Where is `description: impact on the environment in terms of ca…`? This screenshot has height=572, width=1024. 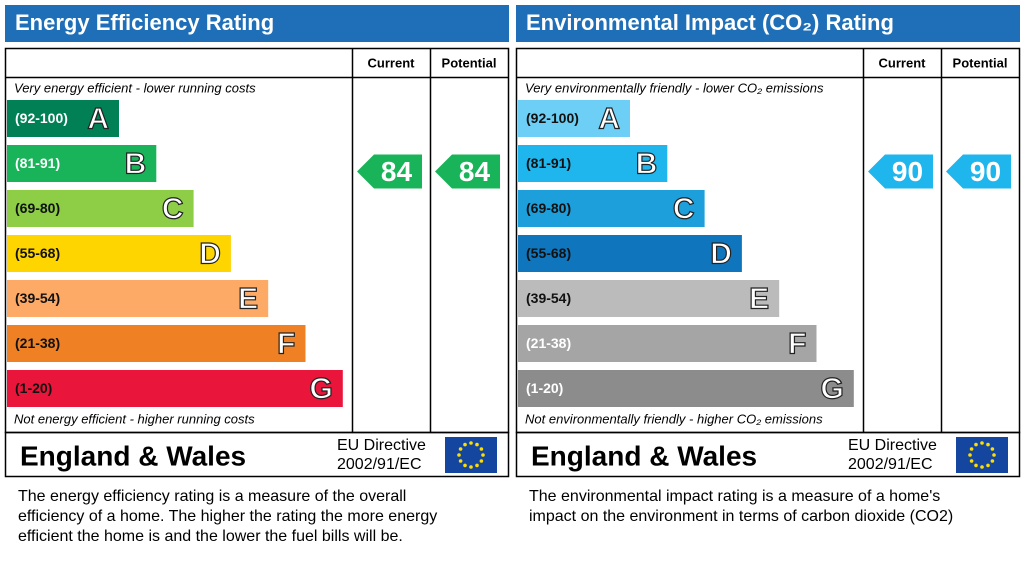
description: impact on the environment in terms of ca… is located at coordinates (741, 516).